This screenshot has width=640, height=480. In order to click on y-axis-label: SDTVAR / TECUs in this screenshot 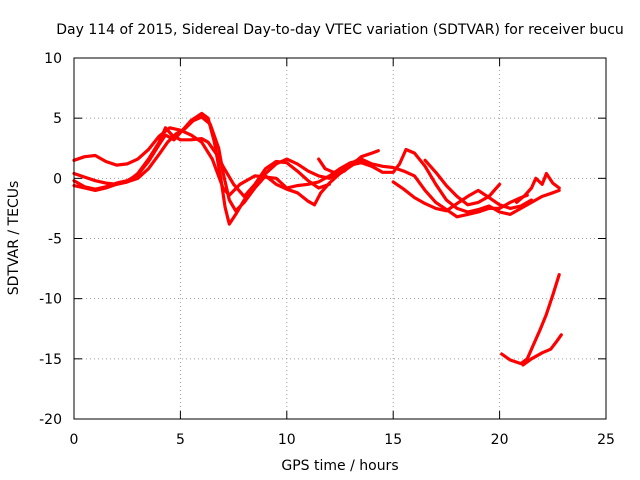, I will do `click(14, 238)`.